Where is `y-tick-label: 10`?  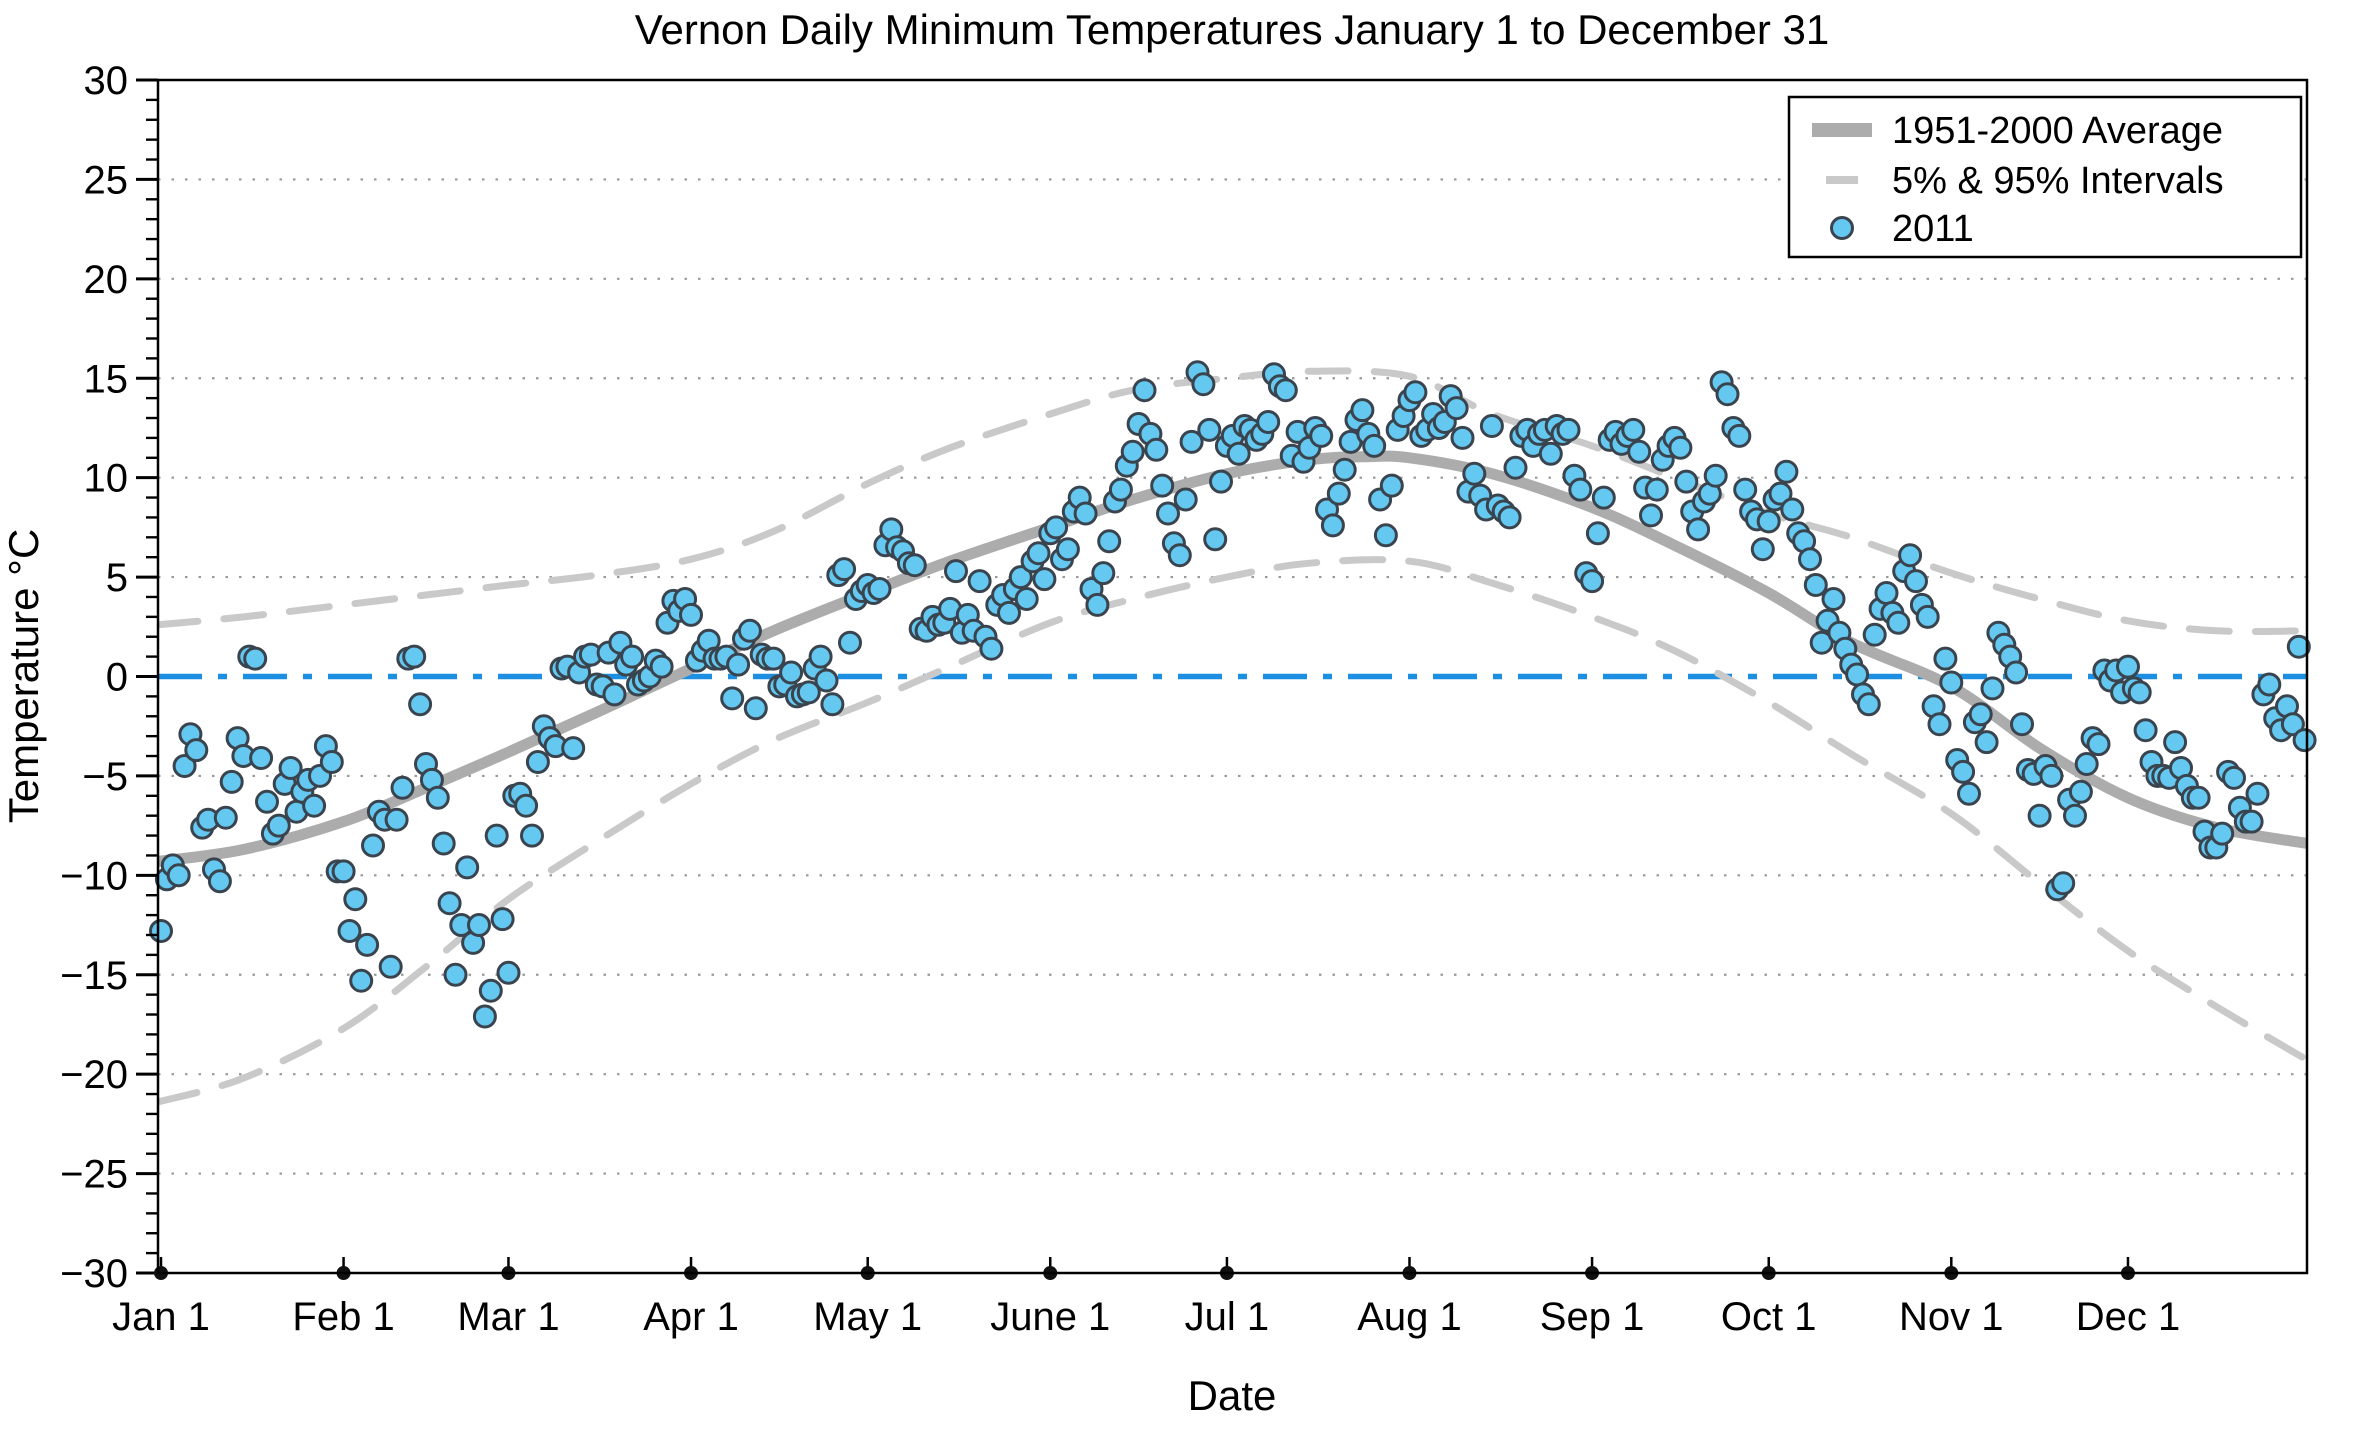
y-tick-label: 10 is located at coordinates (106, 479).